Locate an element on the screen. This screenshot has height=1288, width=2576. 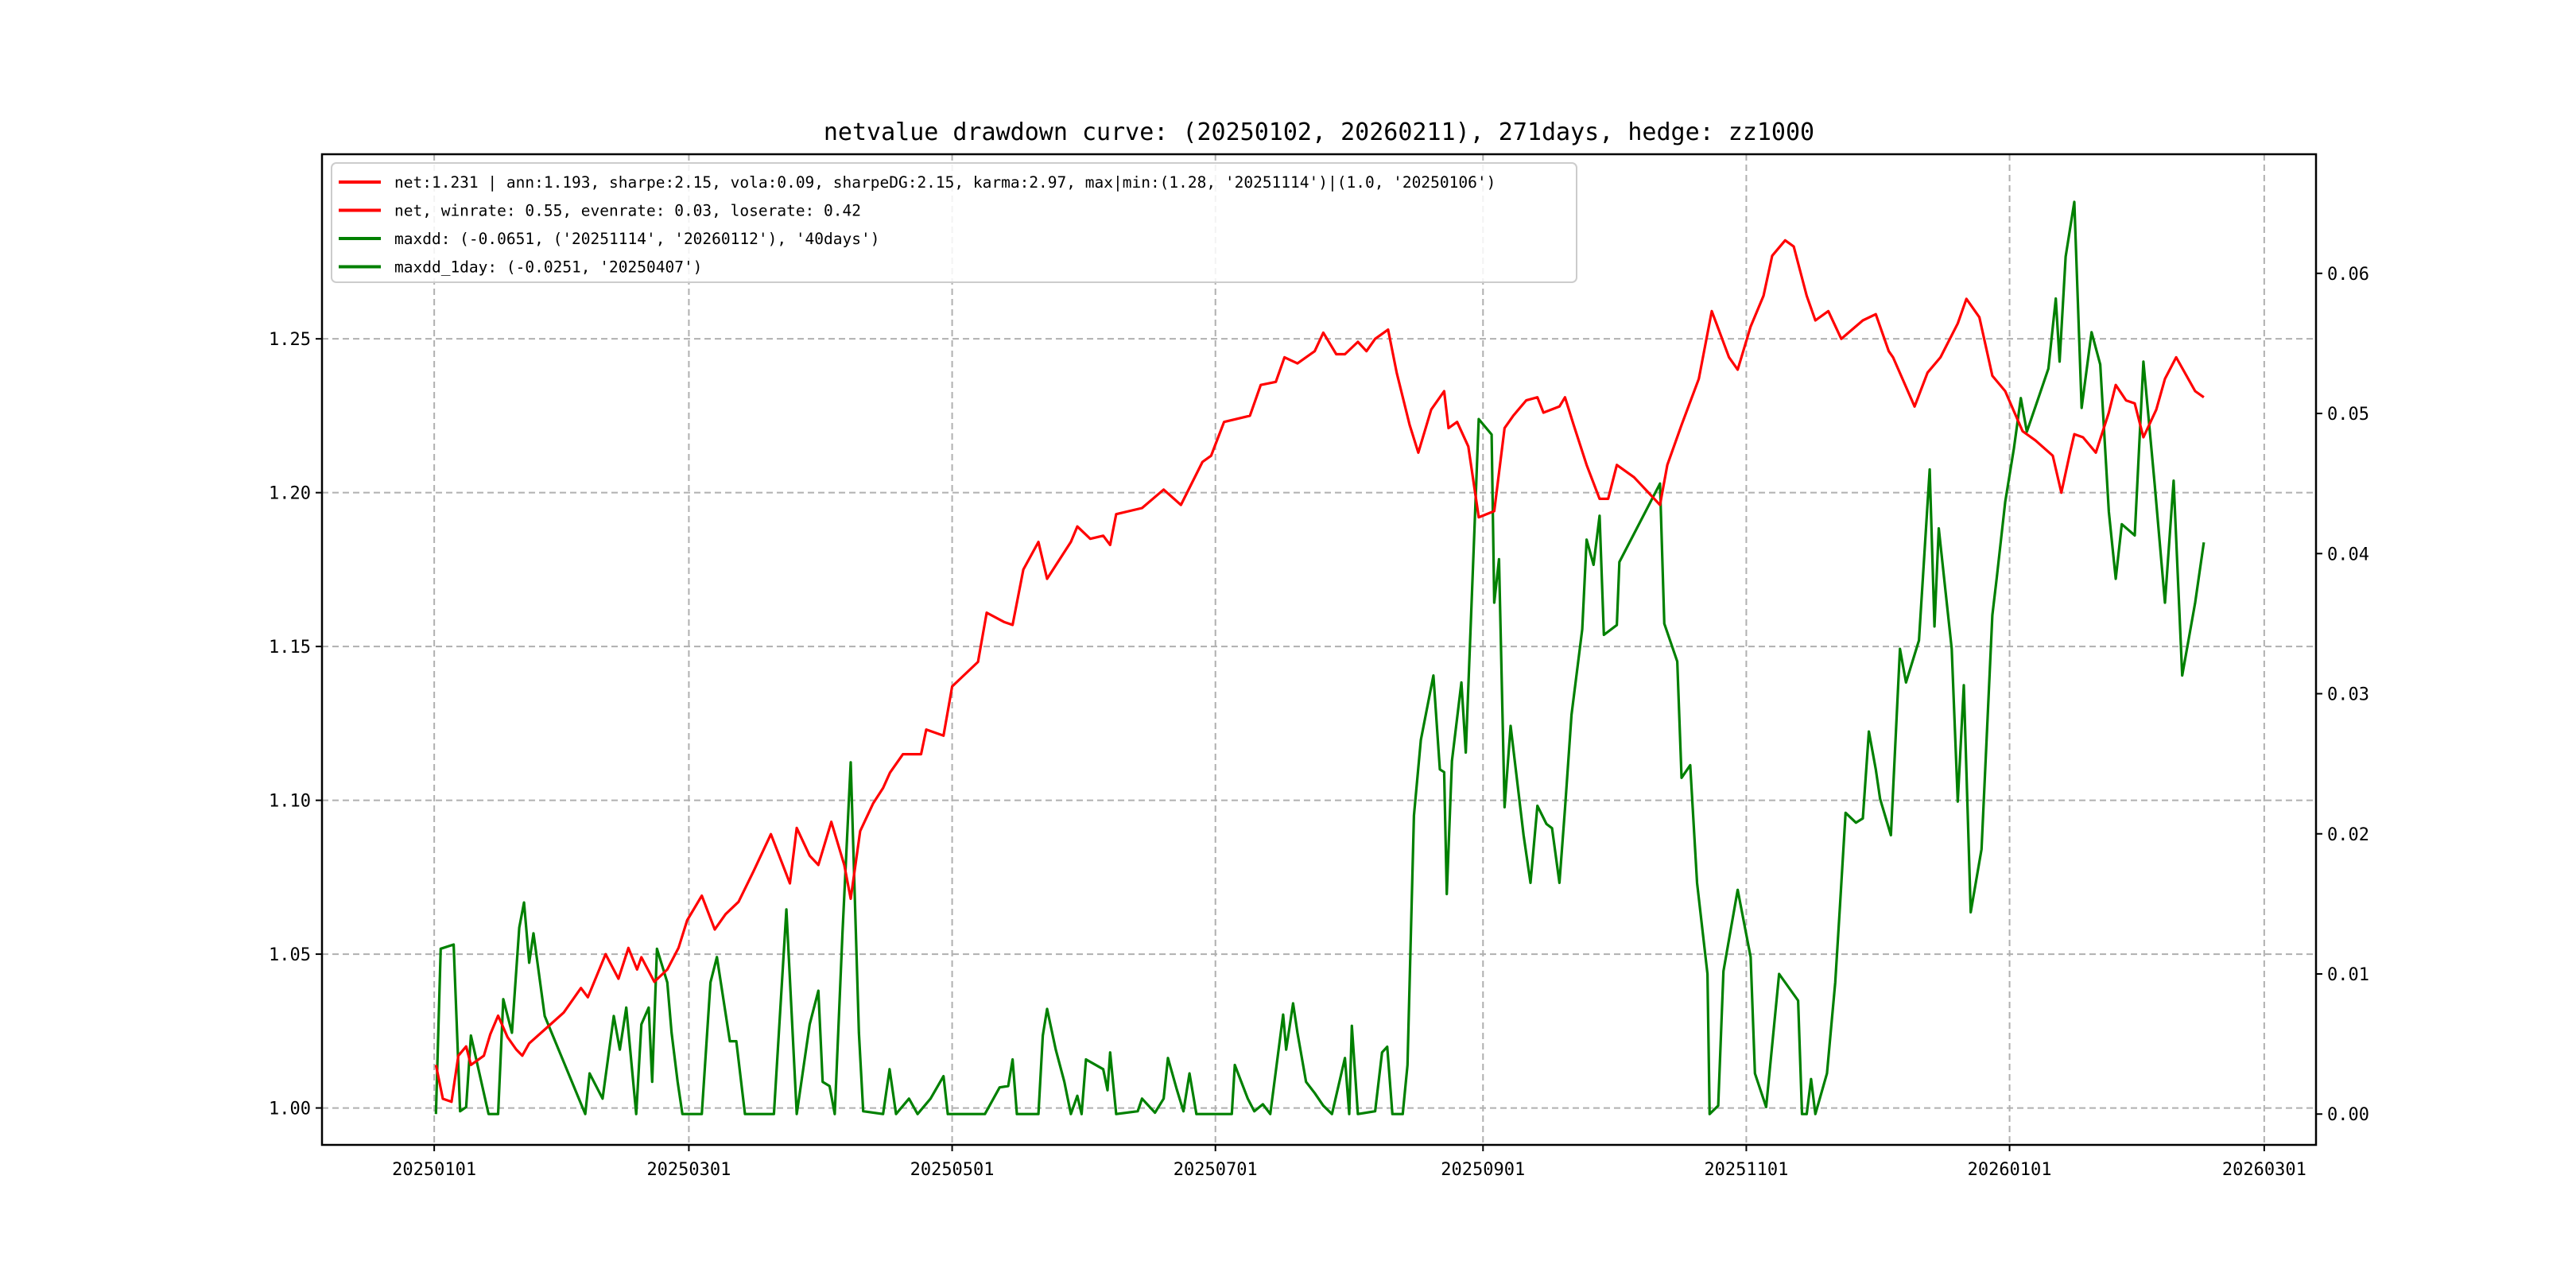
x-tick-label: 20250701 is located at coordinates (1216, 1170).